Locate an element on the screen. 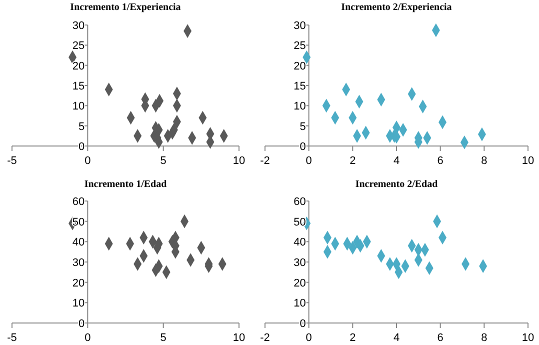 This screenshot has height=345, width=539. chart-title: Incremento 2/Experiencia is located at coordinates (396, 7).